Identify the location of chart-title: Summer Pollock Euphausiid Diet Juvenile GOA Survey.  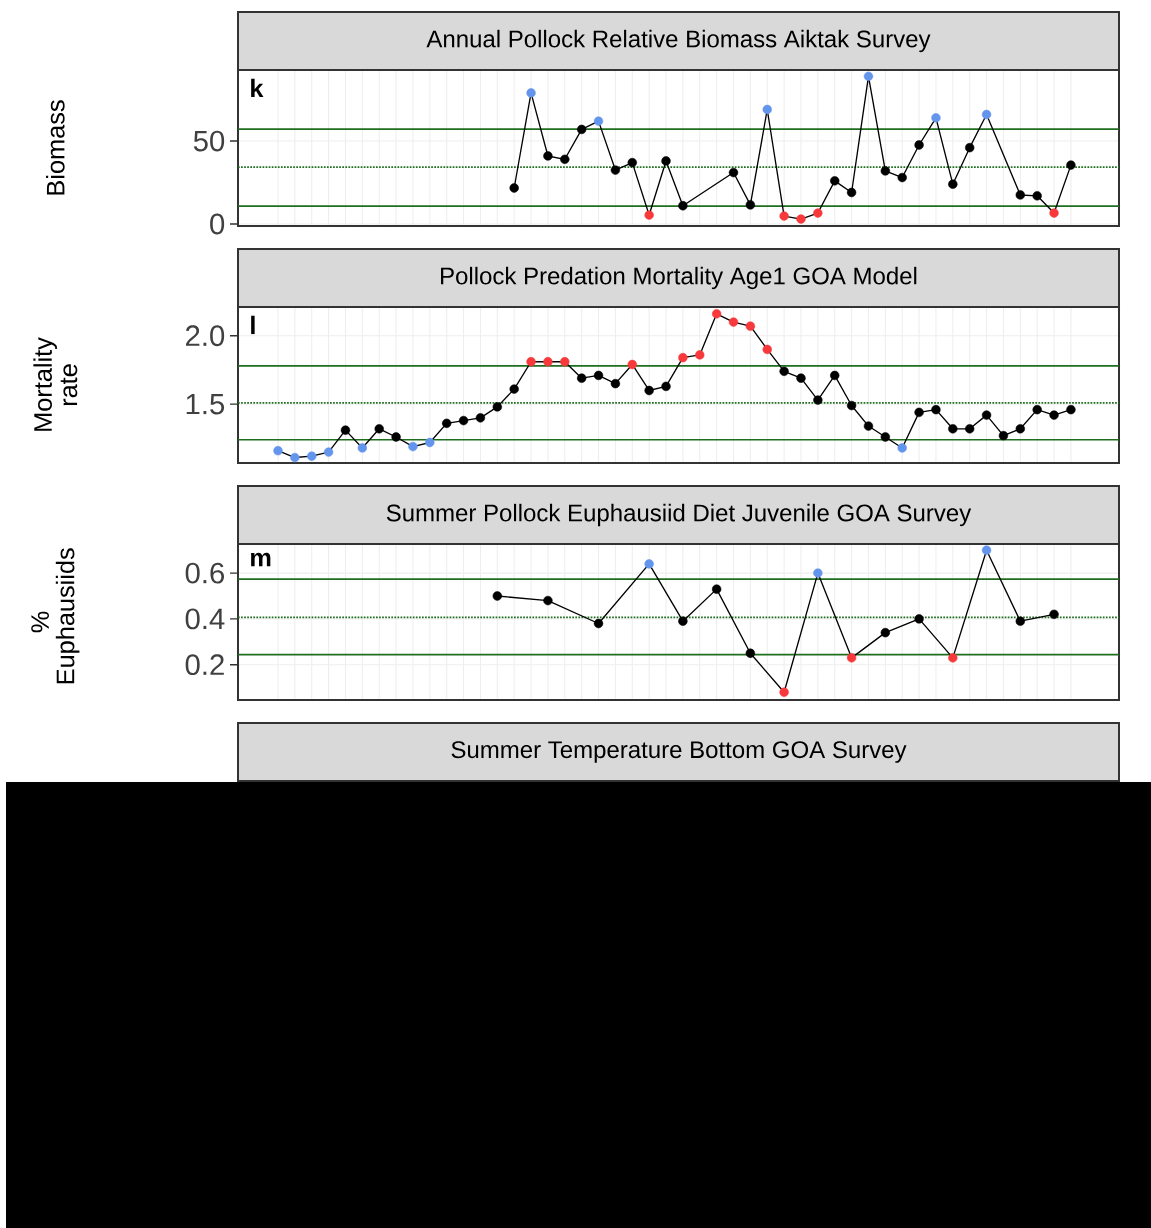
(679, 515).